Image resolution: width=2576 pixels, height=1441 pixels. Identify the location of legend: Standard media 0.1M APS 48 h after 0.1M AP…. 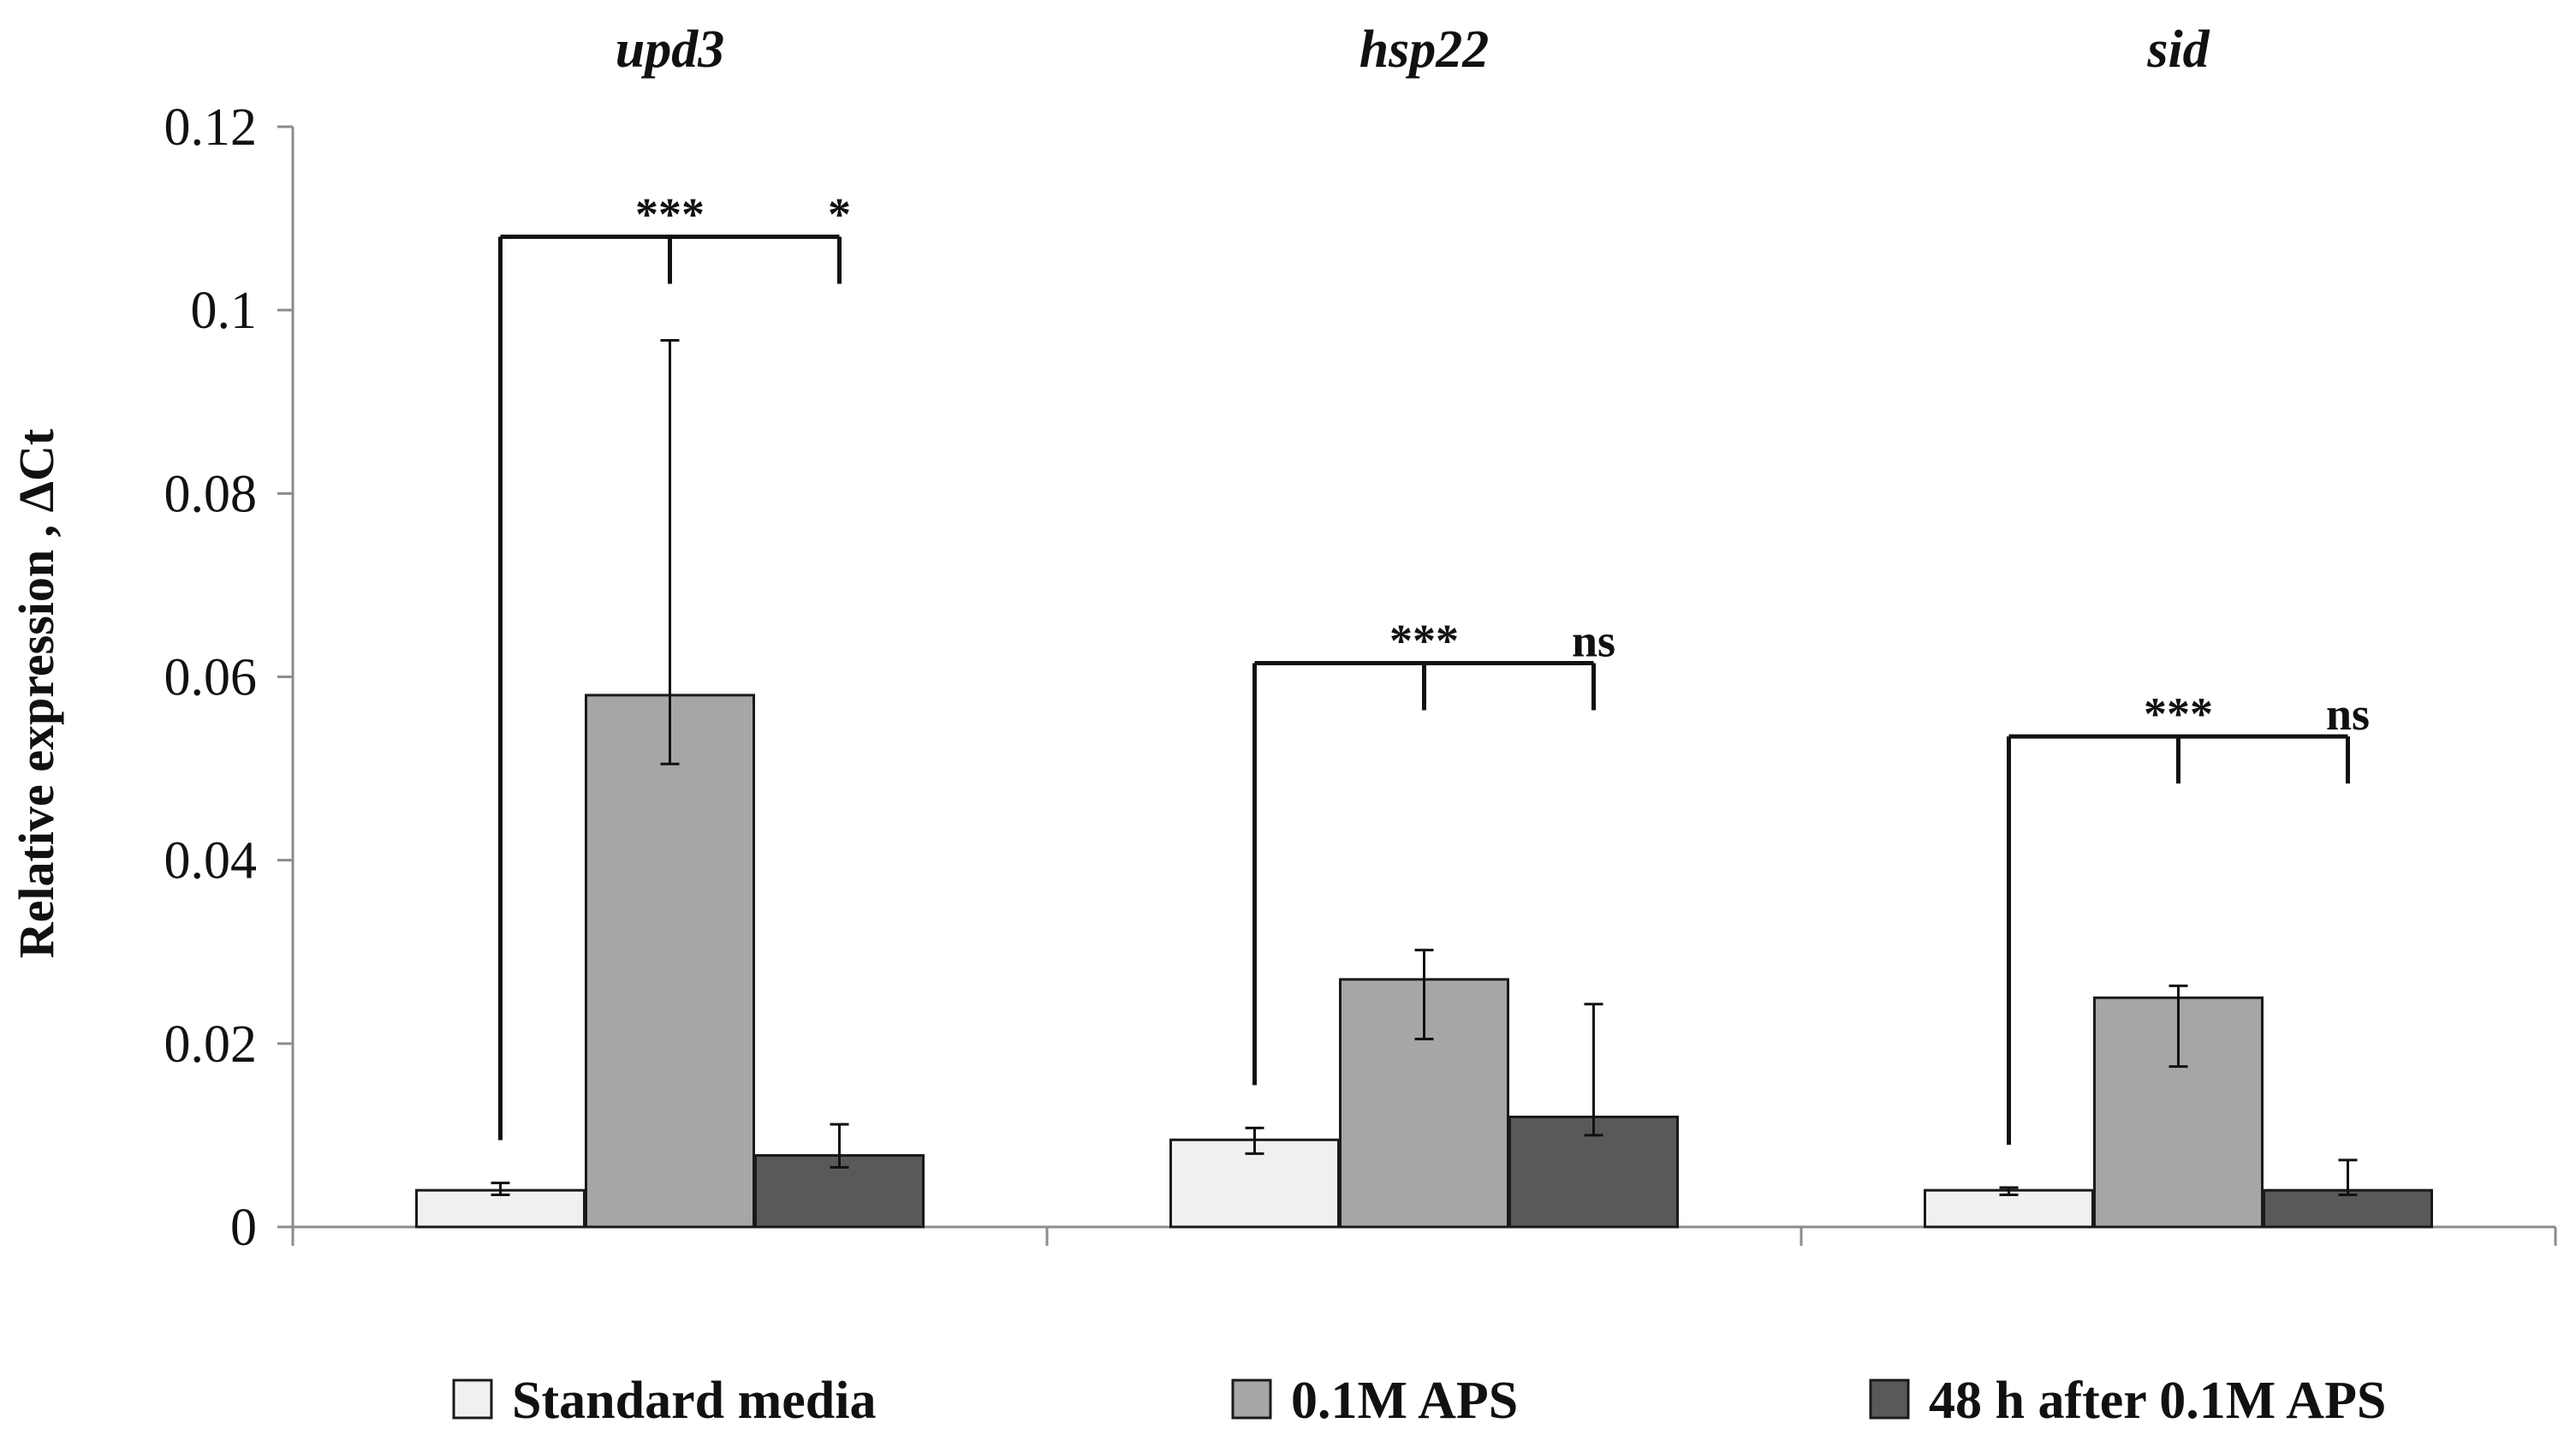
(1419, 1401).